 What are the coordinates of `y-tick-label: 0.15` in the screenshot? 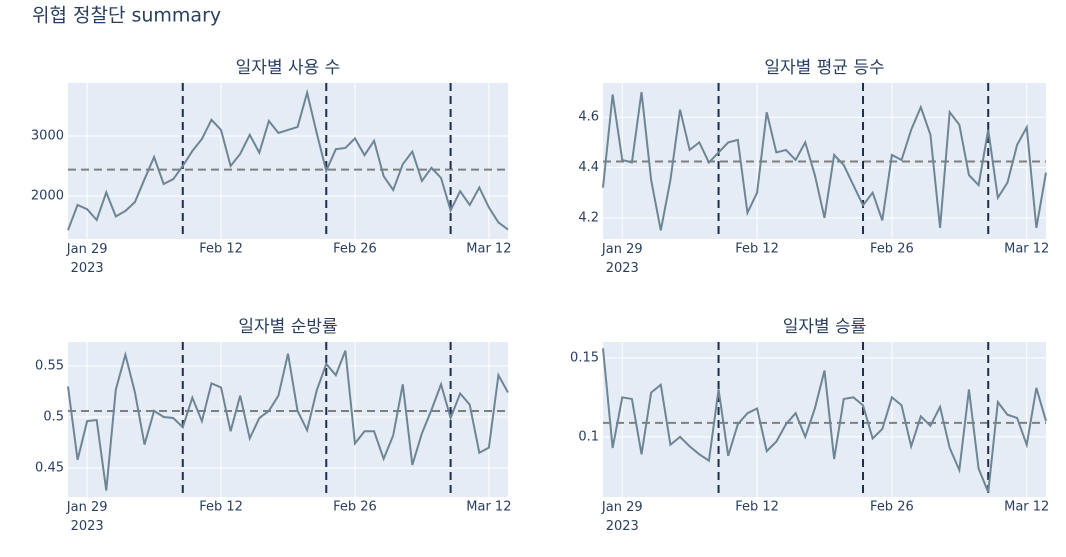 It's located at (584, 357).